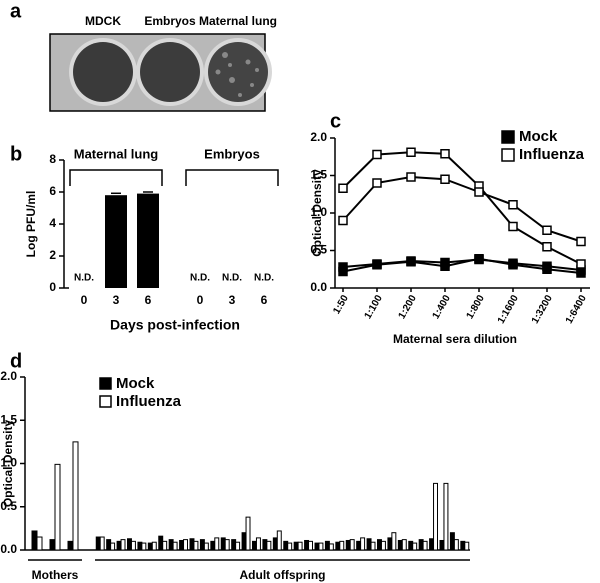 This screenshot has height=583, width=600. Describe the element at coordinates (283, 575) in the screenshot. I see `group-label: Adult offspring` at that location.